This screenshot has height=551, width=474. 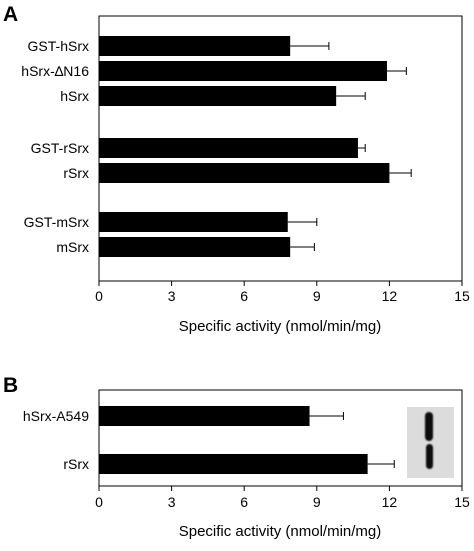 I want to click on category-label: hSrx-A549, so click(x=56, y=416).